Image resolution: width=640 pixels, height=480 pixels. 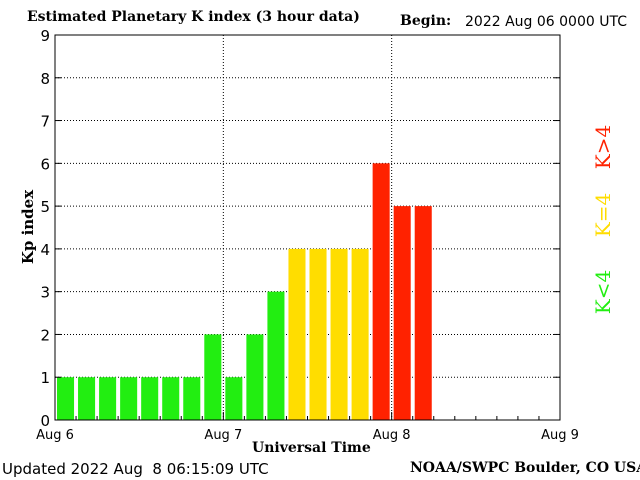 I want to click on x-axis-label: Universal Time, so click(x=311, y=448).